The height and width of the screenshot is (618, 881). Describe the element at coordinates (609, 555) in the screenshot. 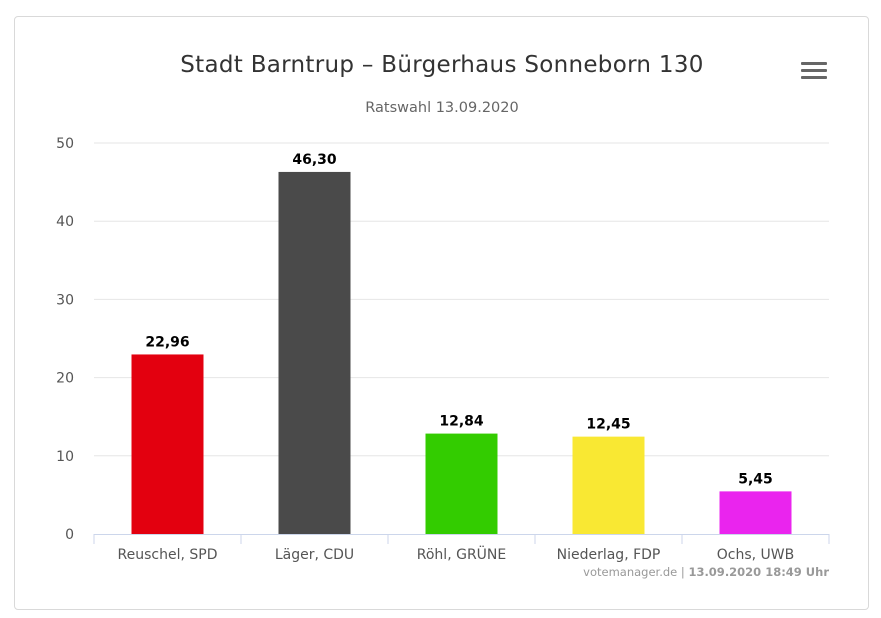

I see `x-tick-label: Niederlag, FDP` at that location.